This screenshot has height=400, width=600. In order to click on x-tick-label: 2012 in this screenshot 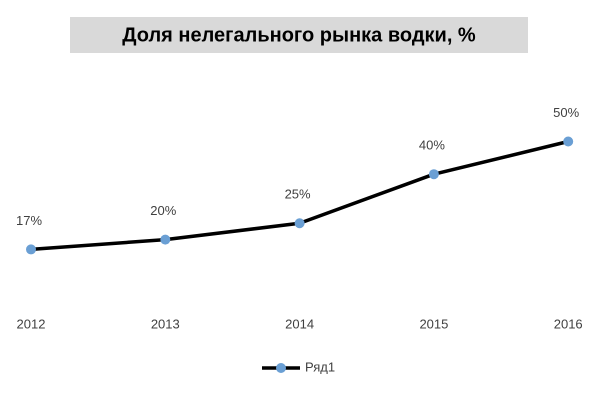, I will do `click(31, 323)`.